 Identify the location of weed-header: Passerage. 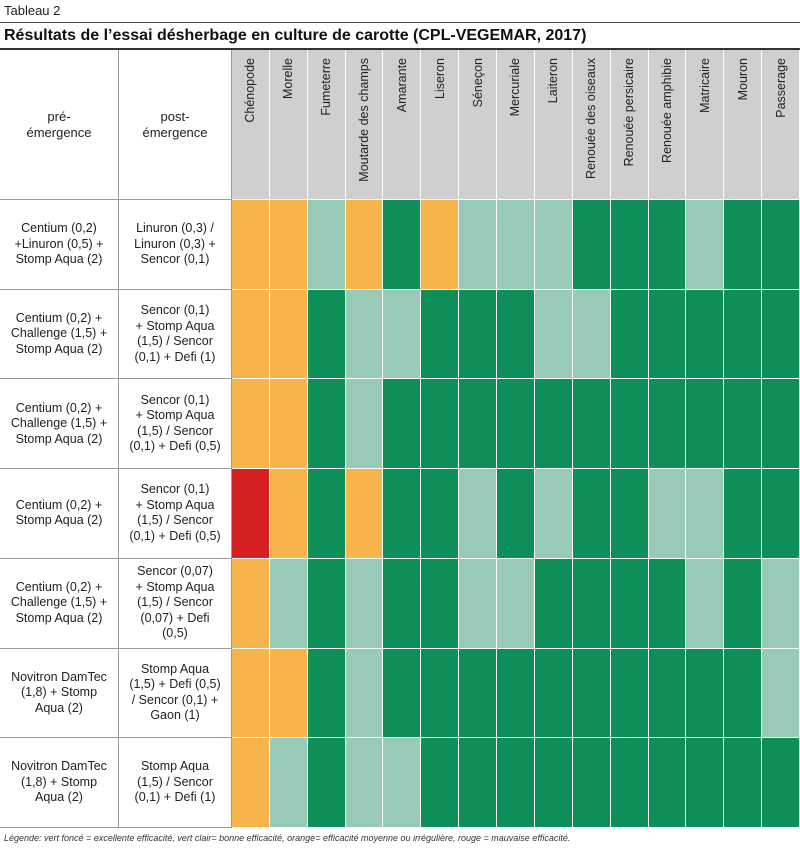
(781, 125).